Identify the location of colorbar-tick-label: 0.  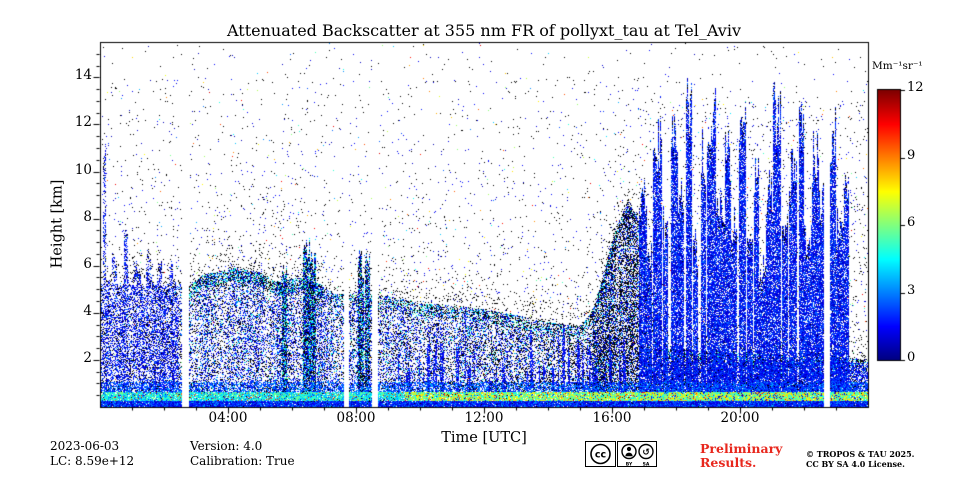
(911, 357).